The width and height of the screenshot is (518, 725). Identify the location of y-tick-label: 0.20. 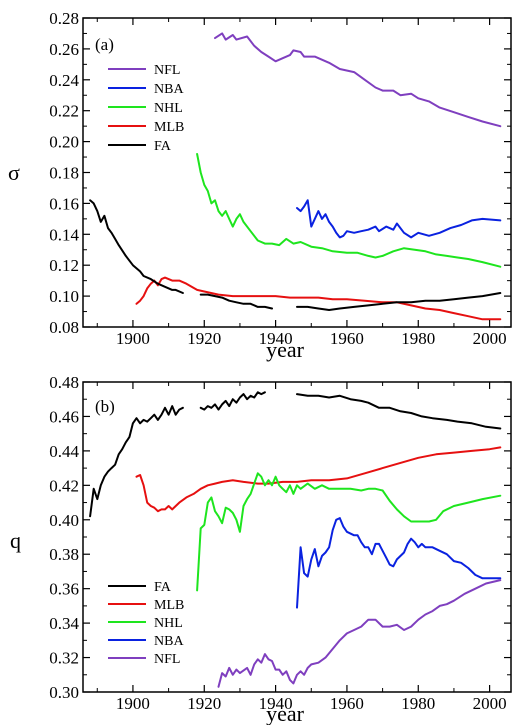
(64, 142).